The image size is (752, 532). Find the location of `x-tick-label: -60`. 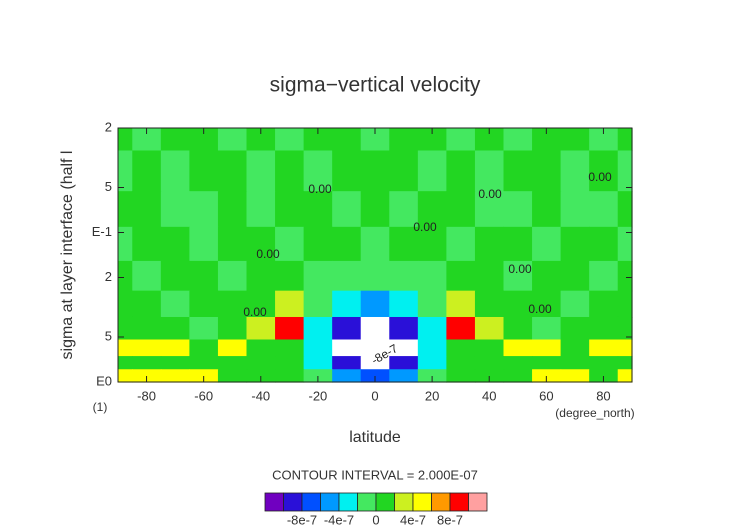

x-tick-label: -60 is located at coordinates (203, 395).